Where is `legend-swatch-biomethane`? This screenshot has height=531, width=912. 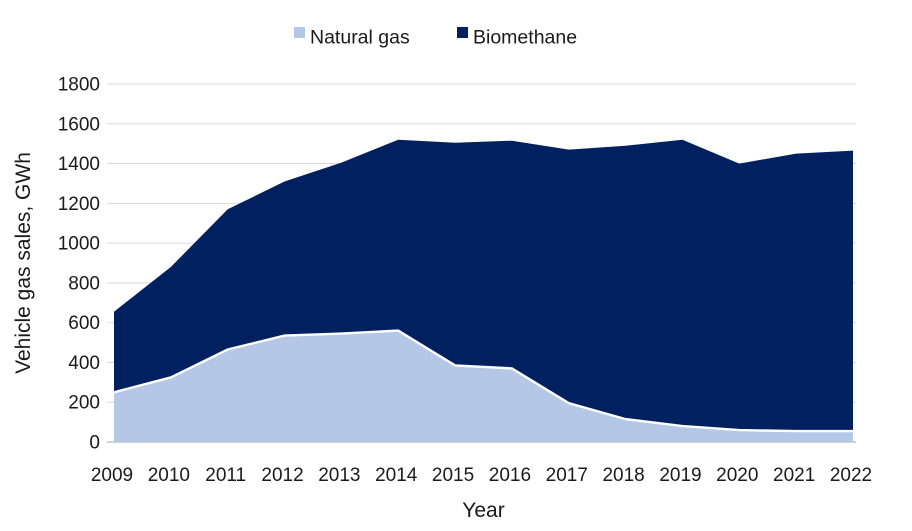
legend-swatch-biomethane is located at coordinates (462, 32).